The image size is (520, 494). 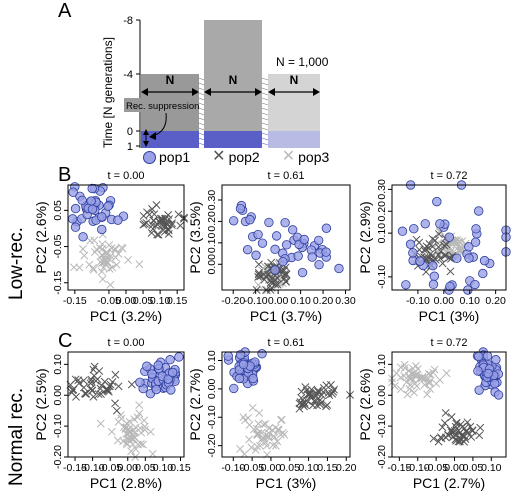 I want to click on plot-title: t = 0.00, so click(x=125, y=176).